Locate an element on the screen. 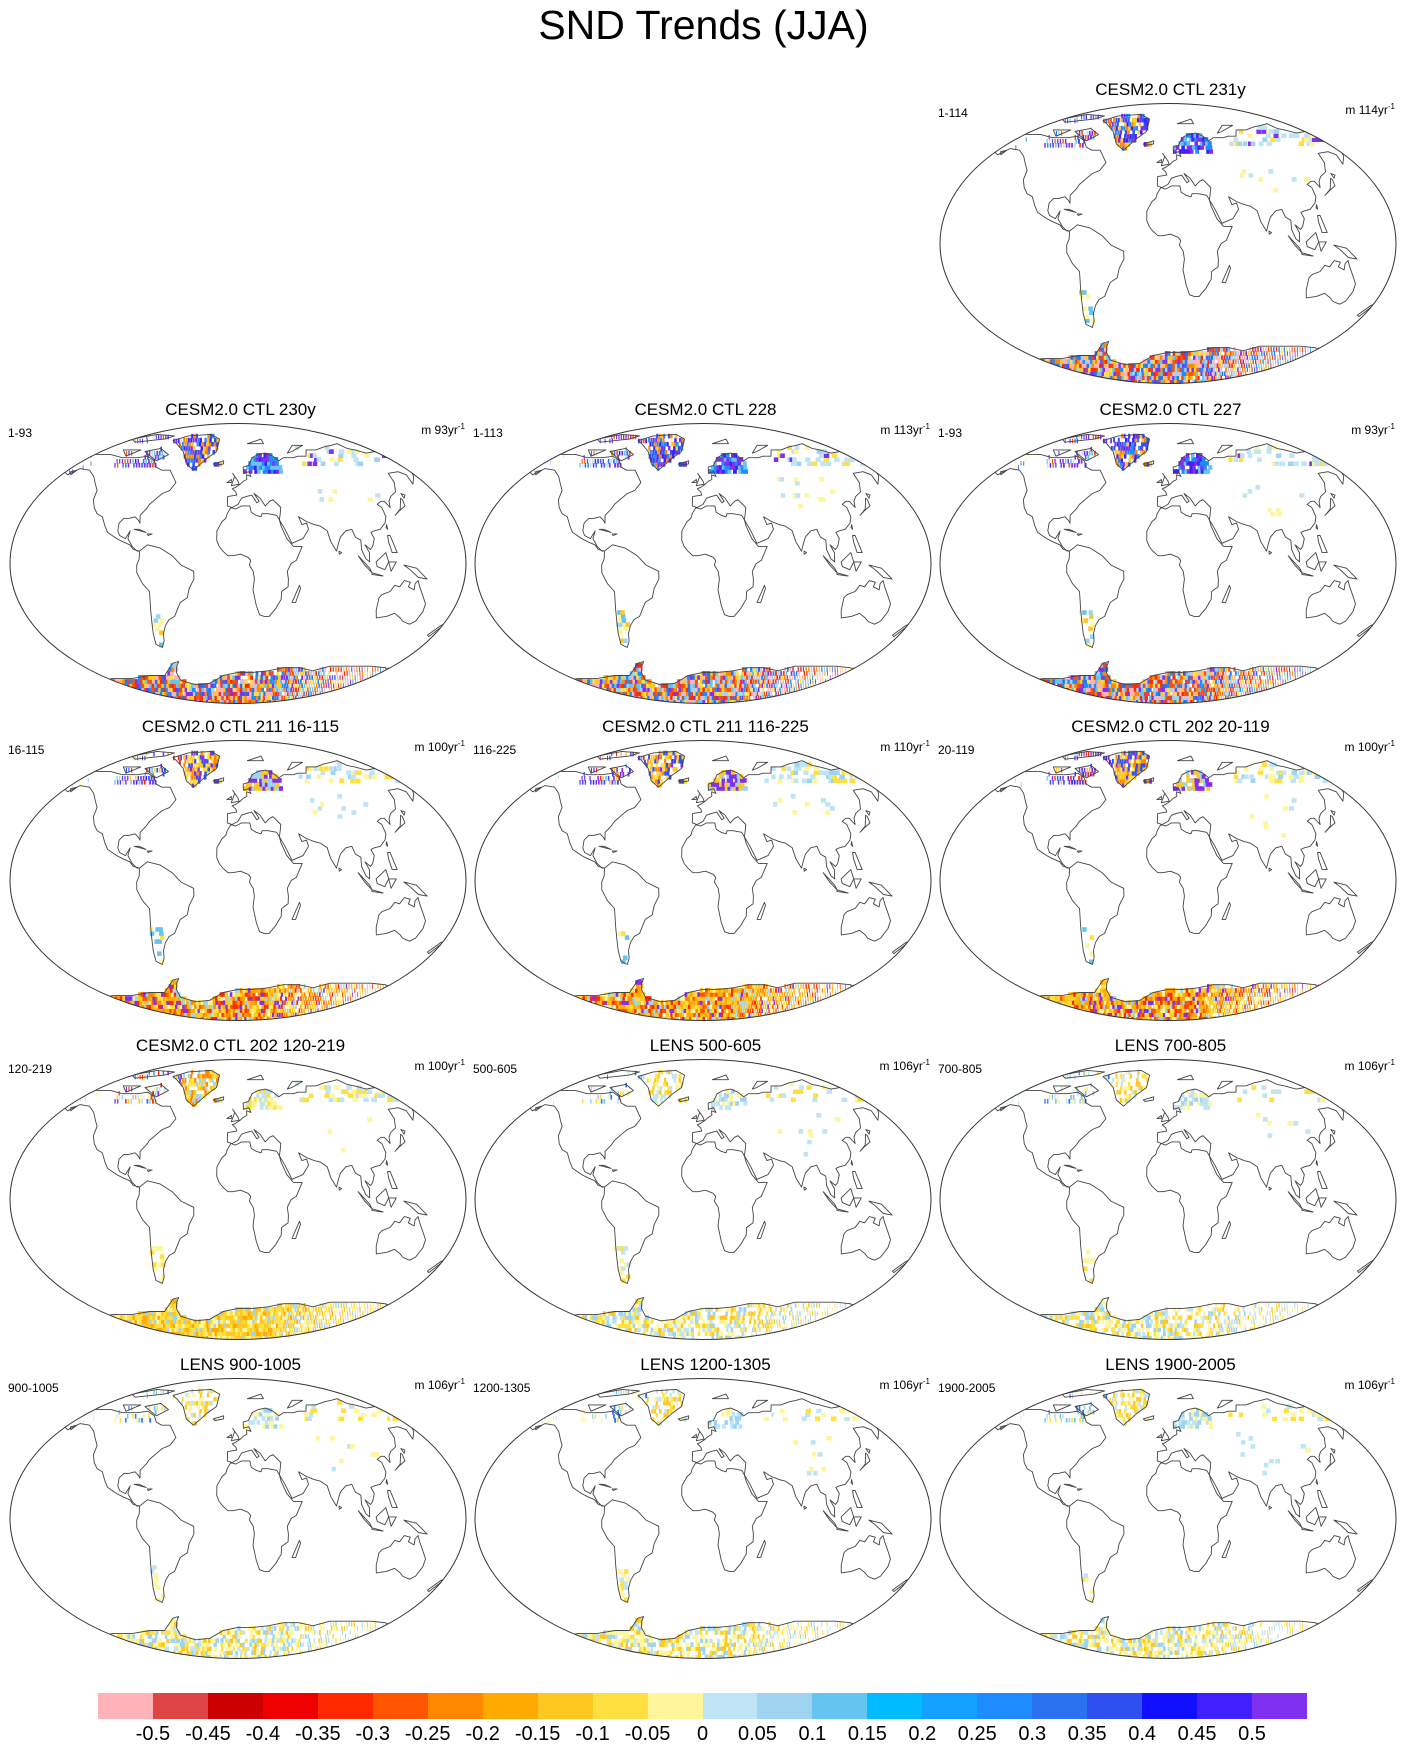 The image size is (1407, 1755). panel-period-label: 1-113 is located at coordinates (488, 433).